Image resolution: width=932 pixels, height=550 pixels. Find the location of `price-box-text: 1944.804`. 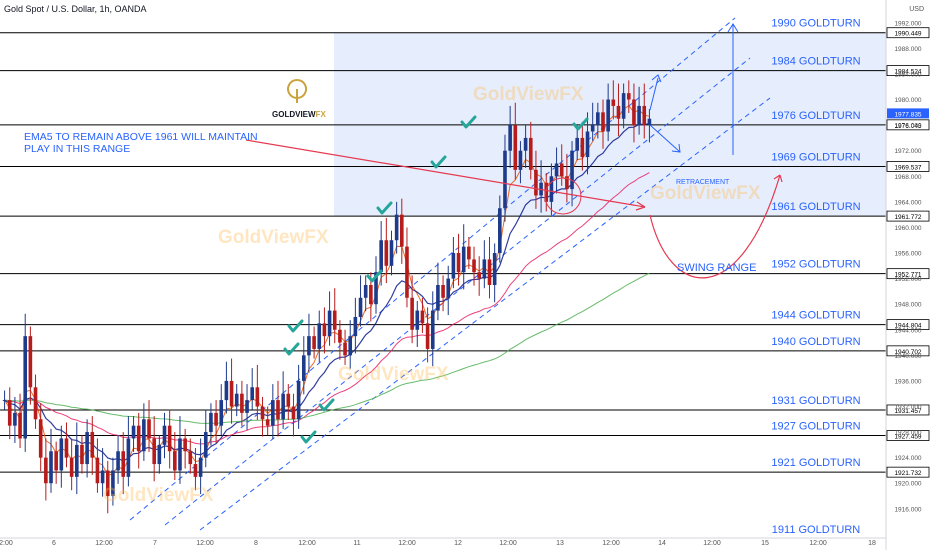

price-box-text: 1944.804 is located at coordinates (907, 326).